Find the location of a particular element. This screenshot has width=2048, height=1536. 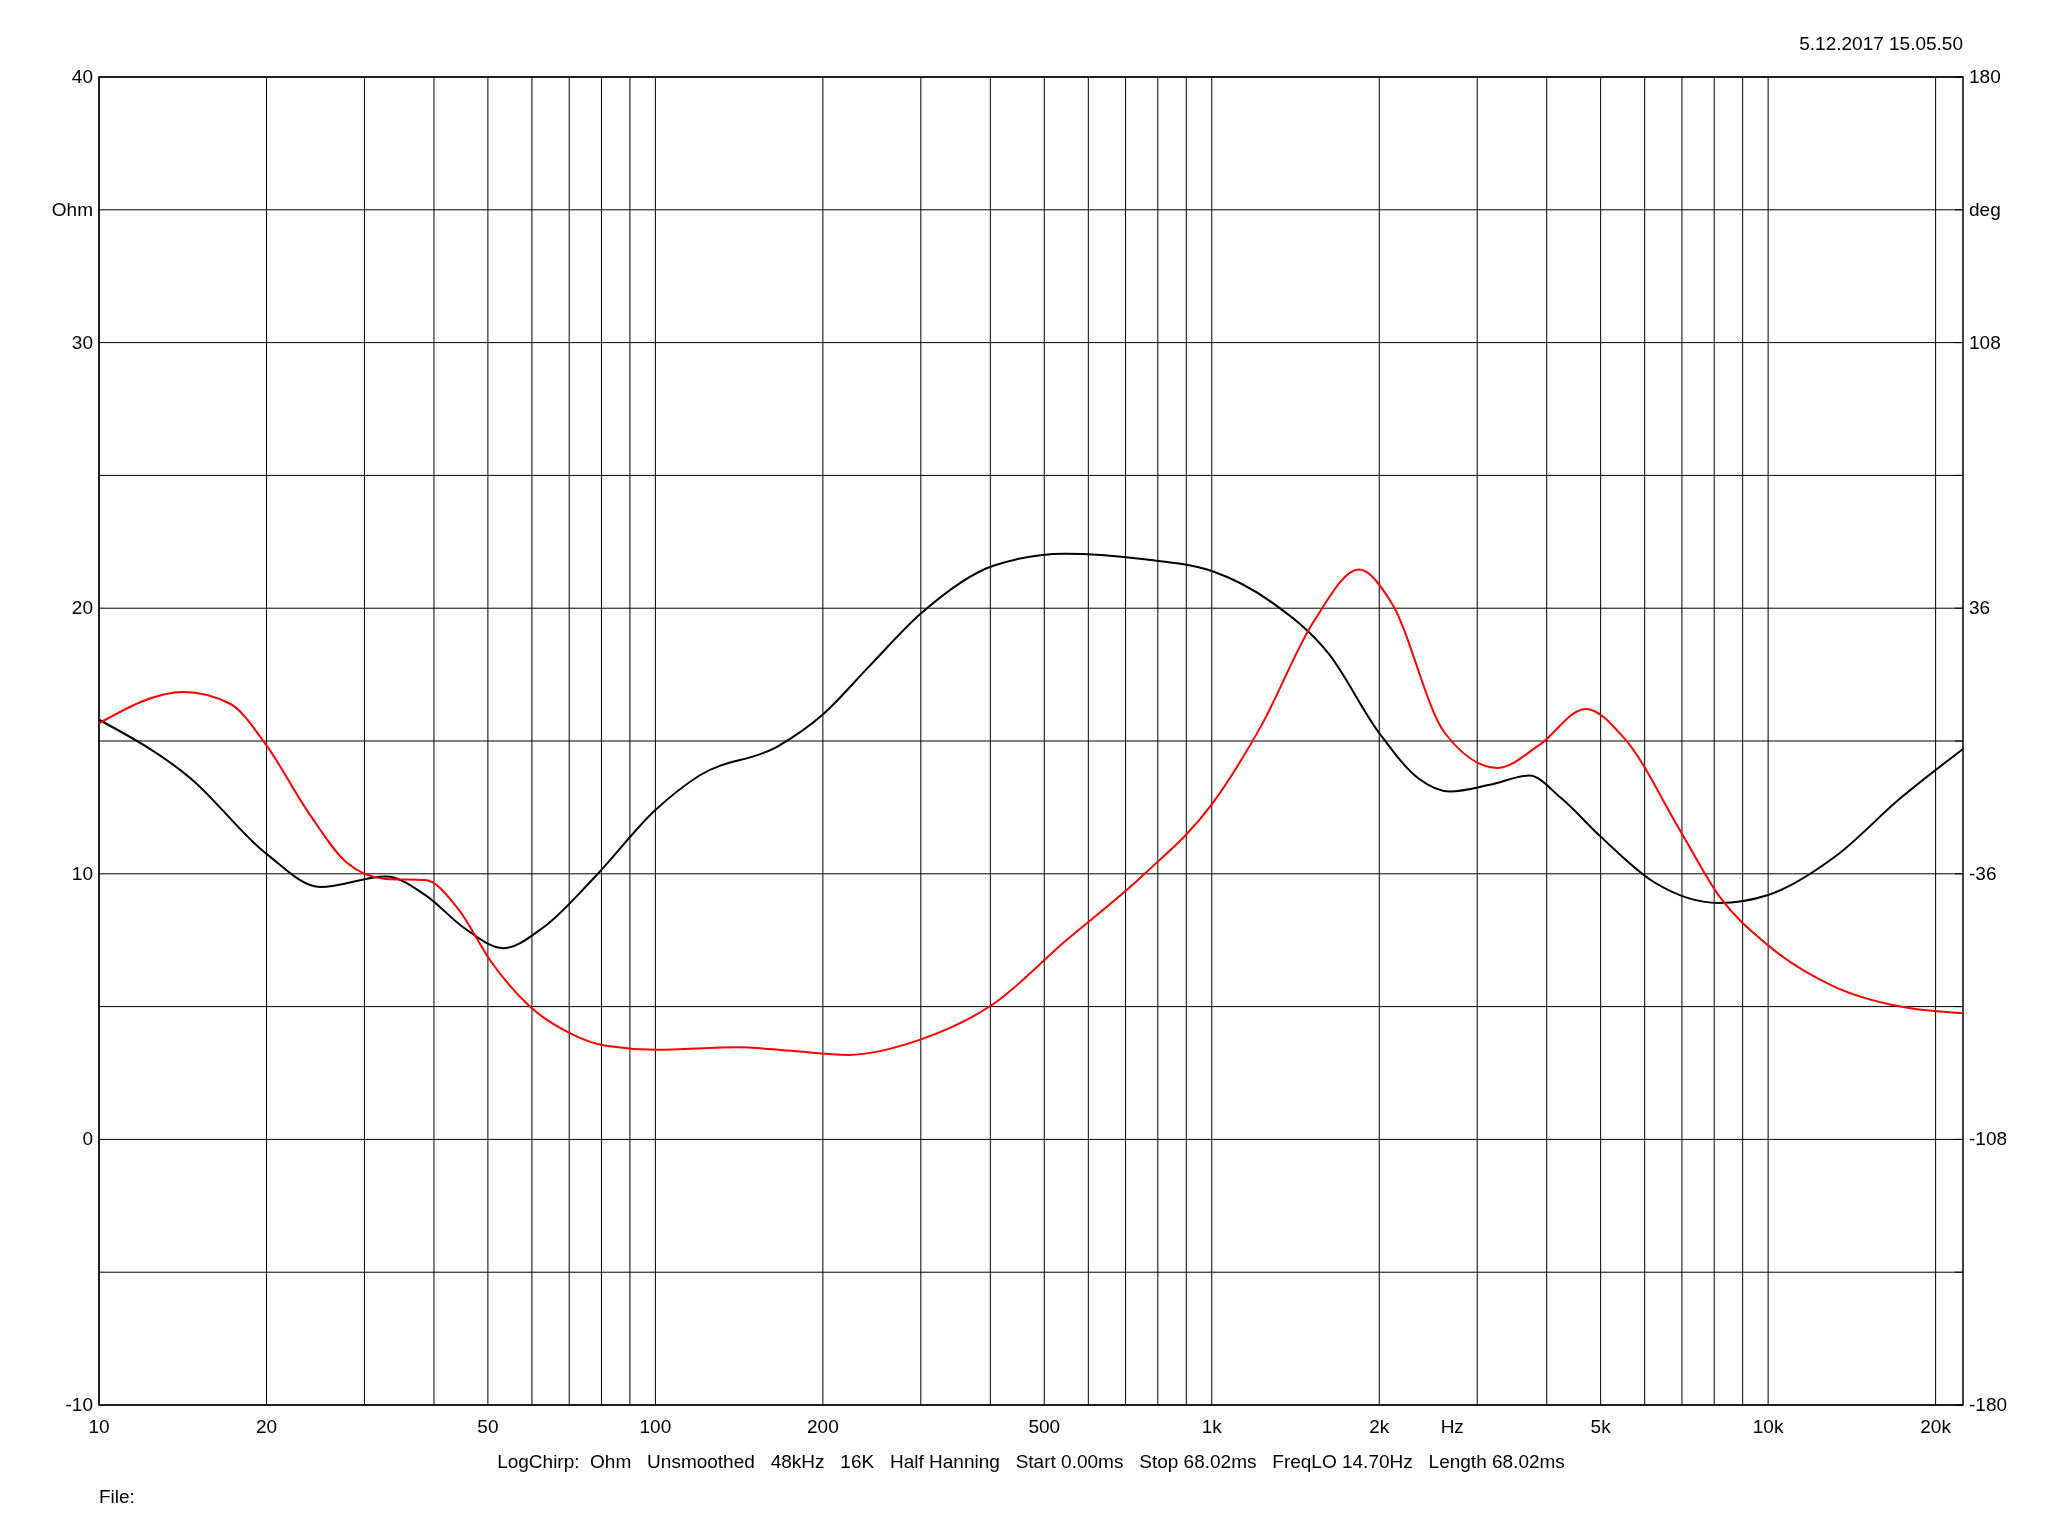

x-tick-label: 10k is located at coordinates (1768, 1426).